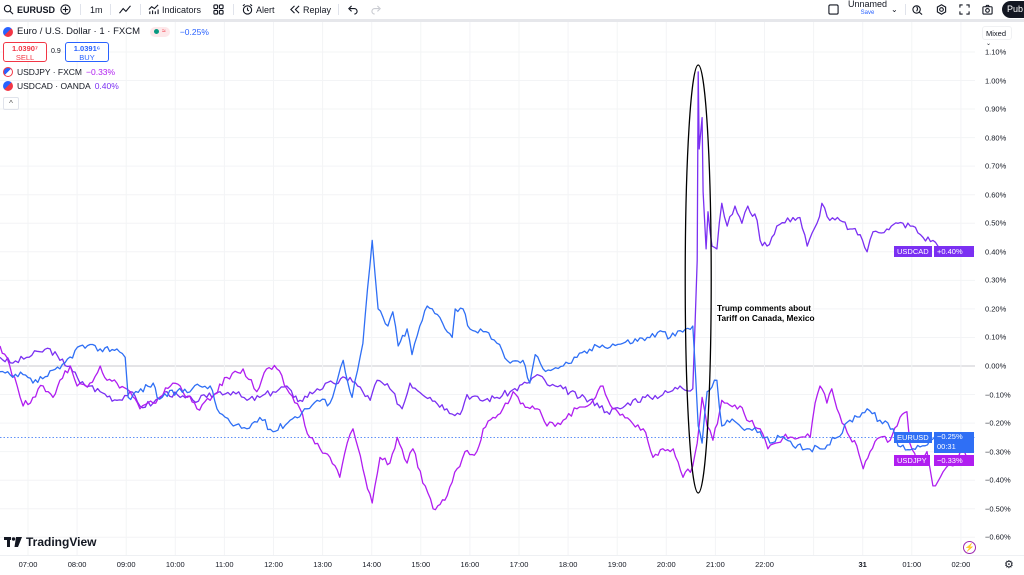 The image size is (1024, 575). I want to click on legend-main-series: Euro / U.S. Dollar · 1 · FXCM ≈ −0.25%, so click(106, 31).